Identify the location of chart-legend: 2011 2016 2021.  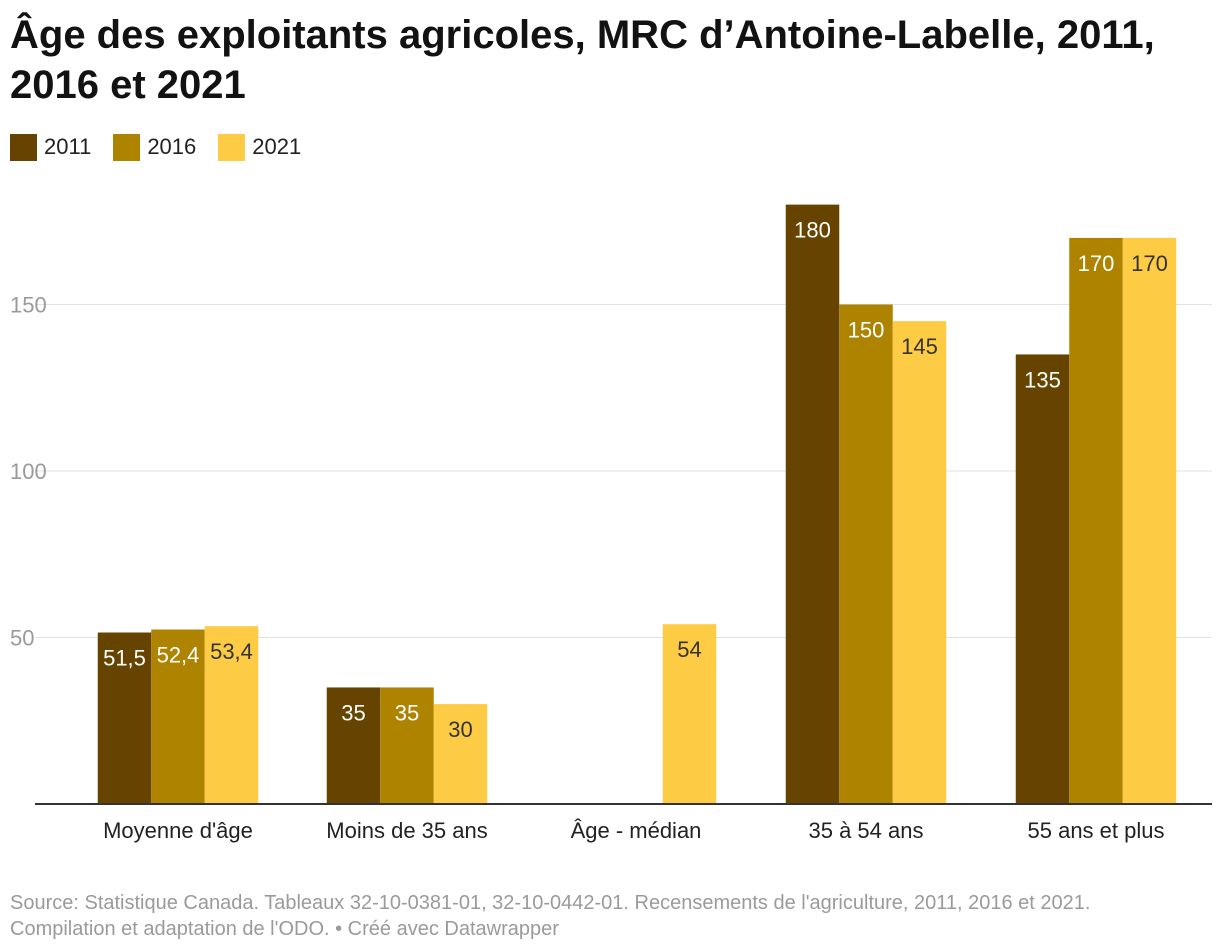
(166, 147).